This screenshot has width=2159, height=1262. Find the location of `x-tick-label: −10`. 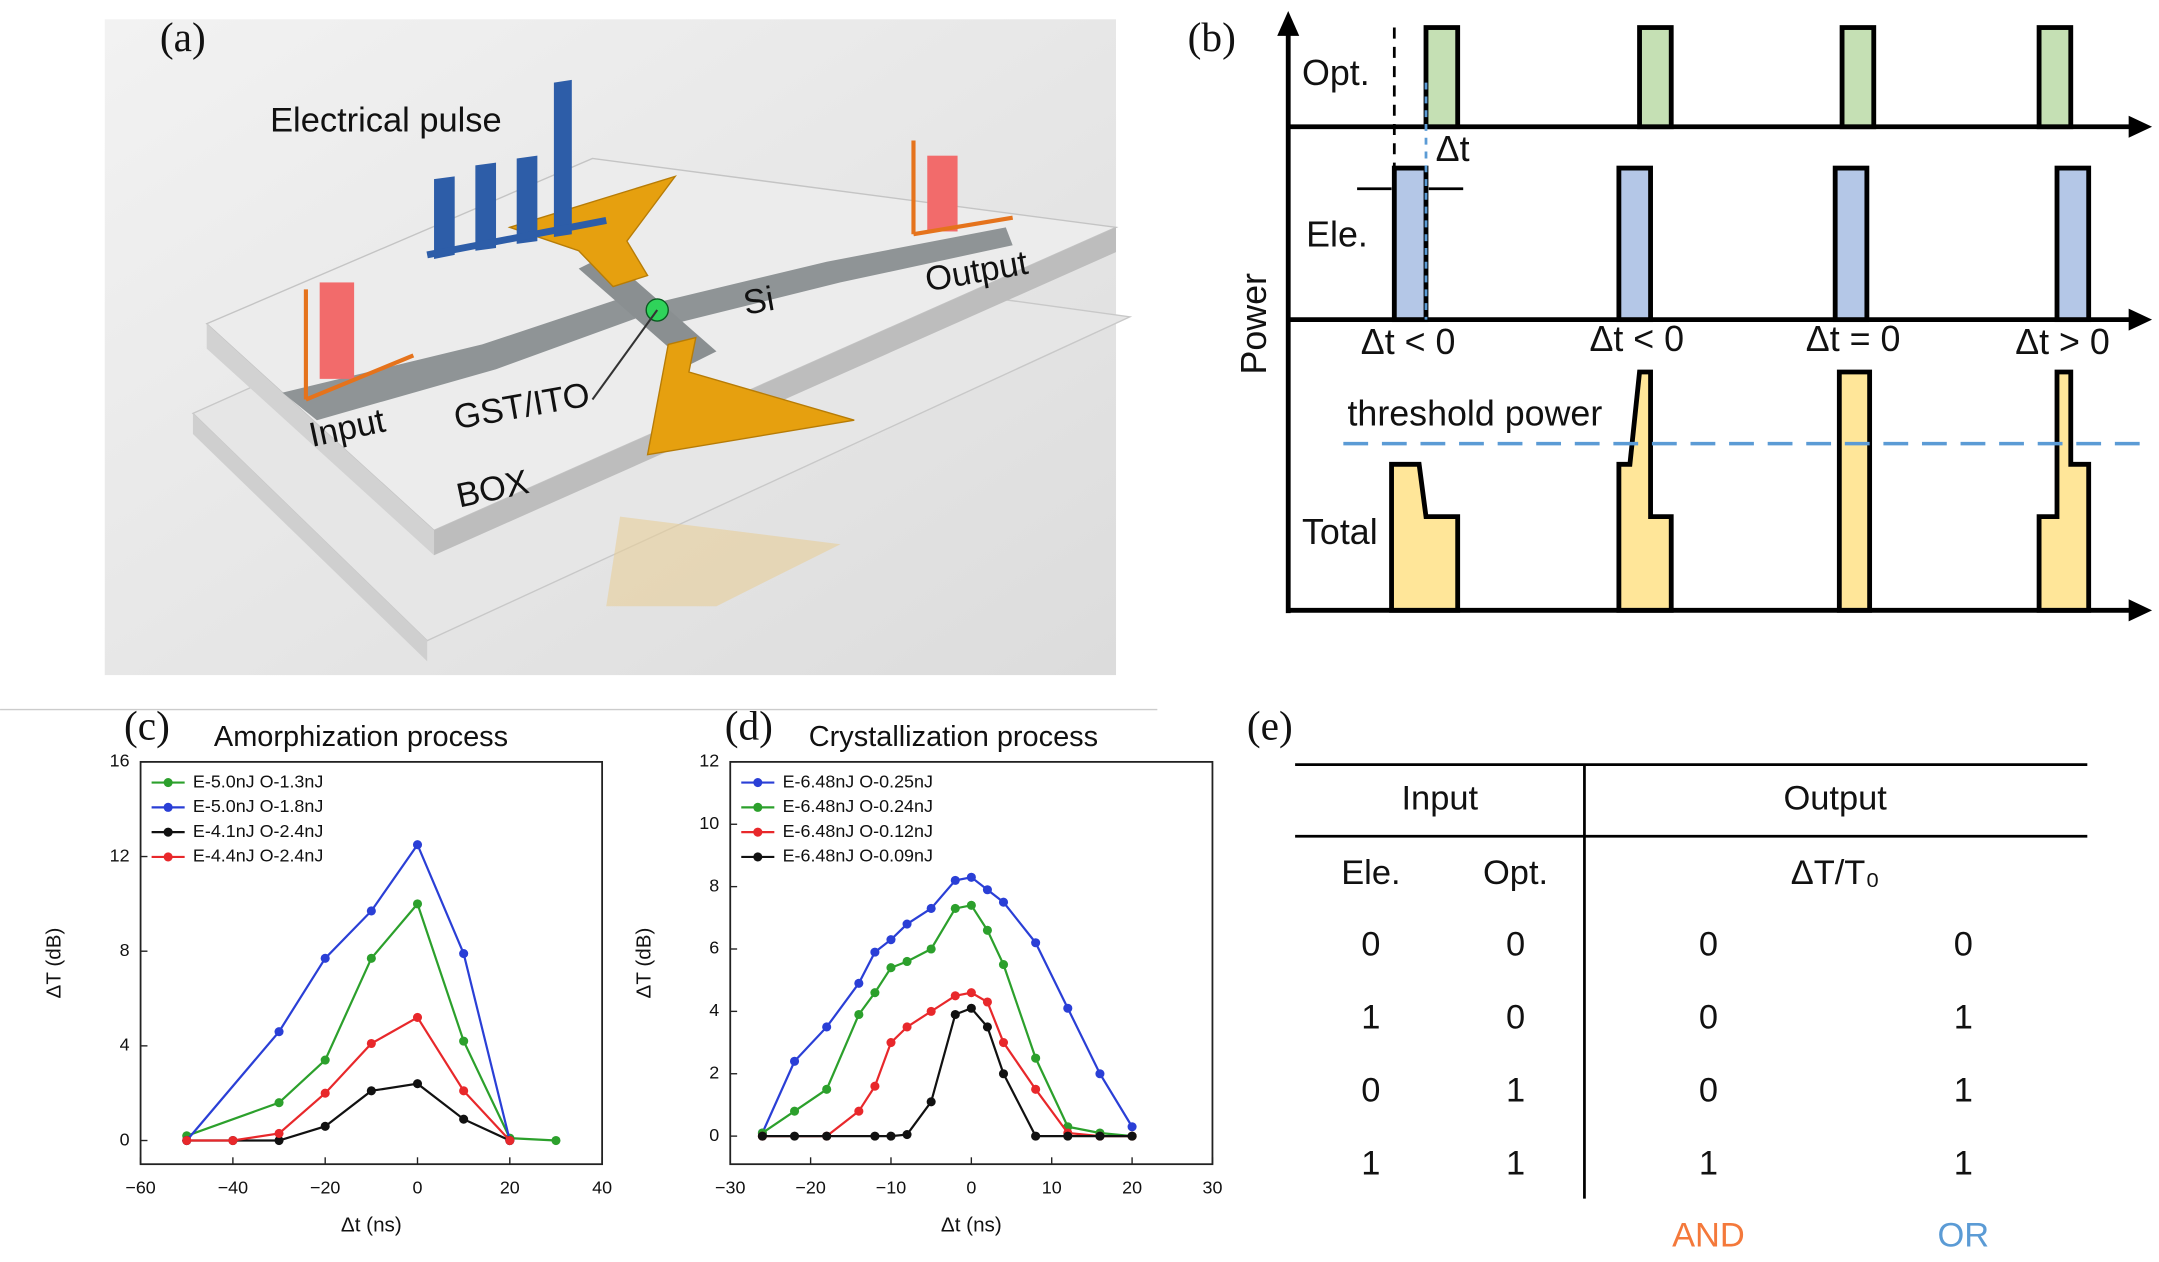

x-tick-label: −10 is located at coordinates (891, 1188).